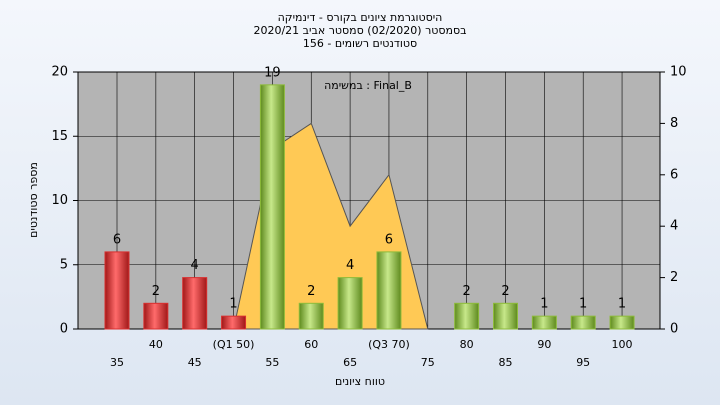 This screenshot has width=720, height=405. Describe the element at coordinates (272, 72) in the screenshot. I see `value-label: 19` at that location.